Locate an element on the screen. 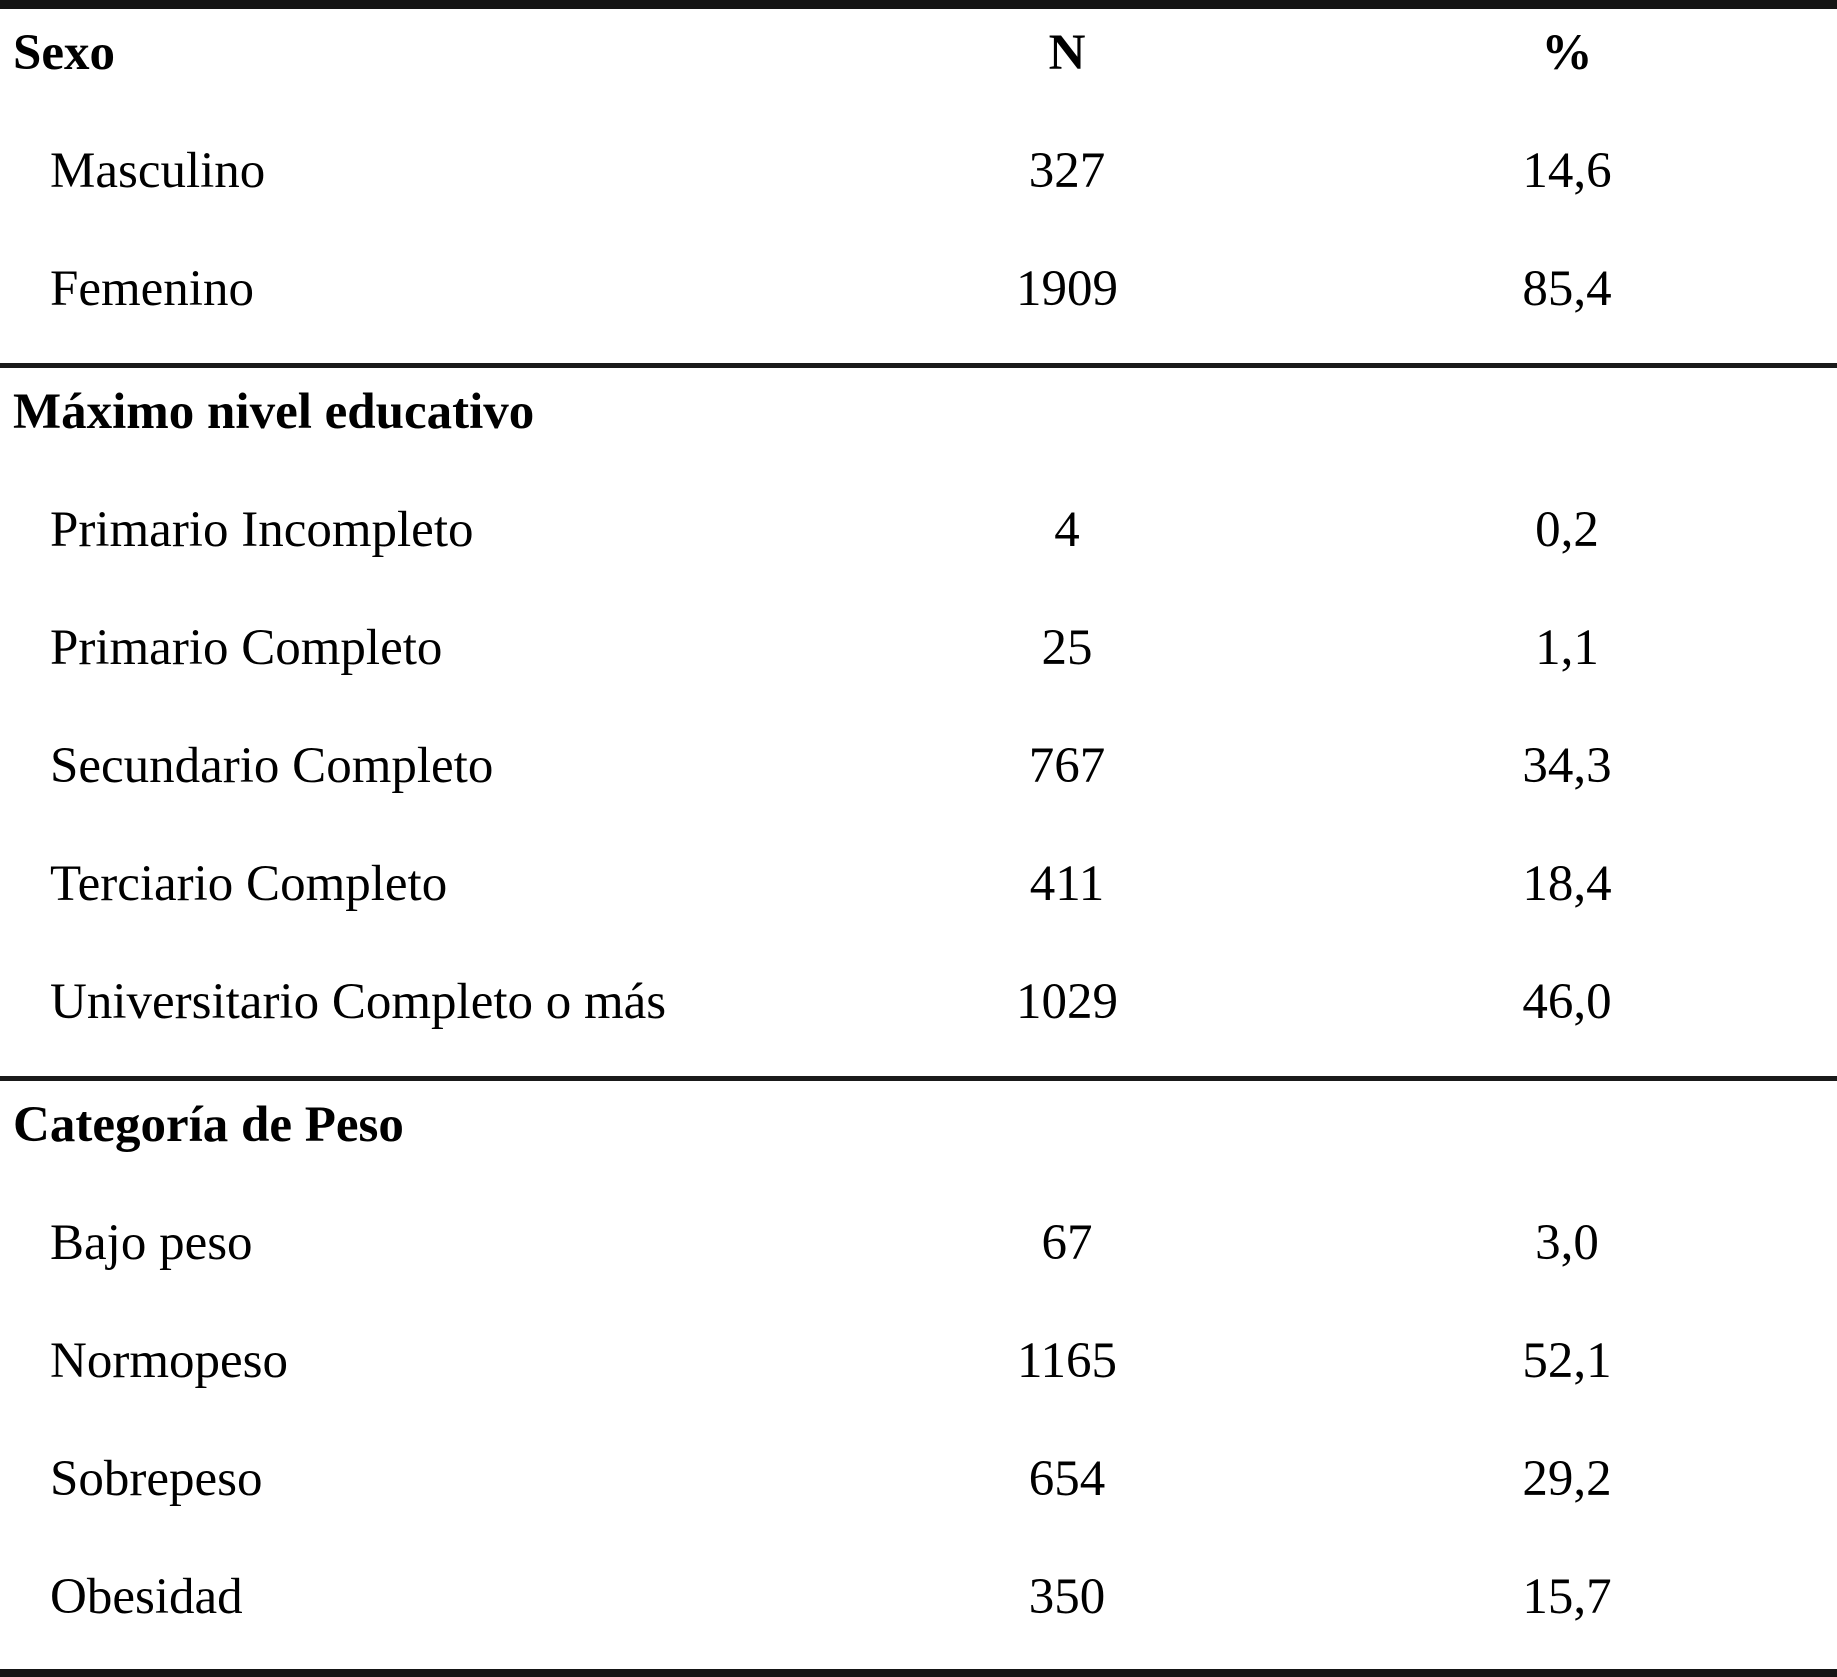  cell-n: 1165 is located at coordinates (1067, 1361).